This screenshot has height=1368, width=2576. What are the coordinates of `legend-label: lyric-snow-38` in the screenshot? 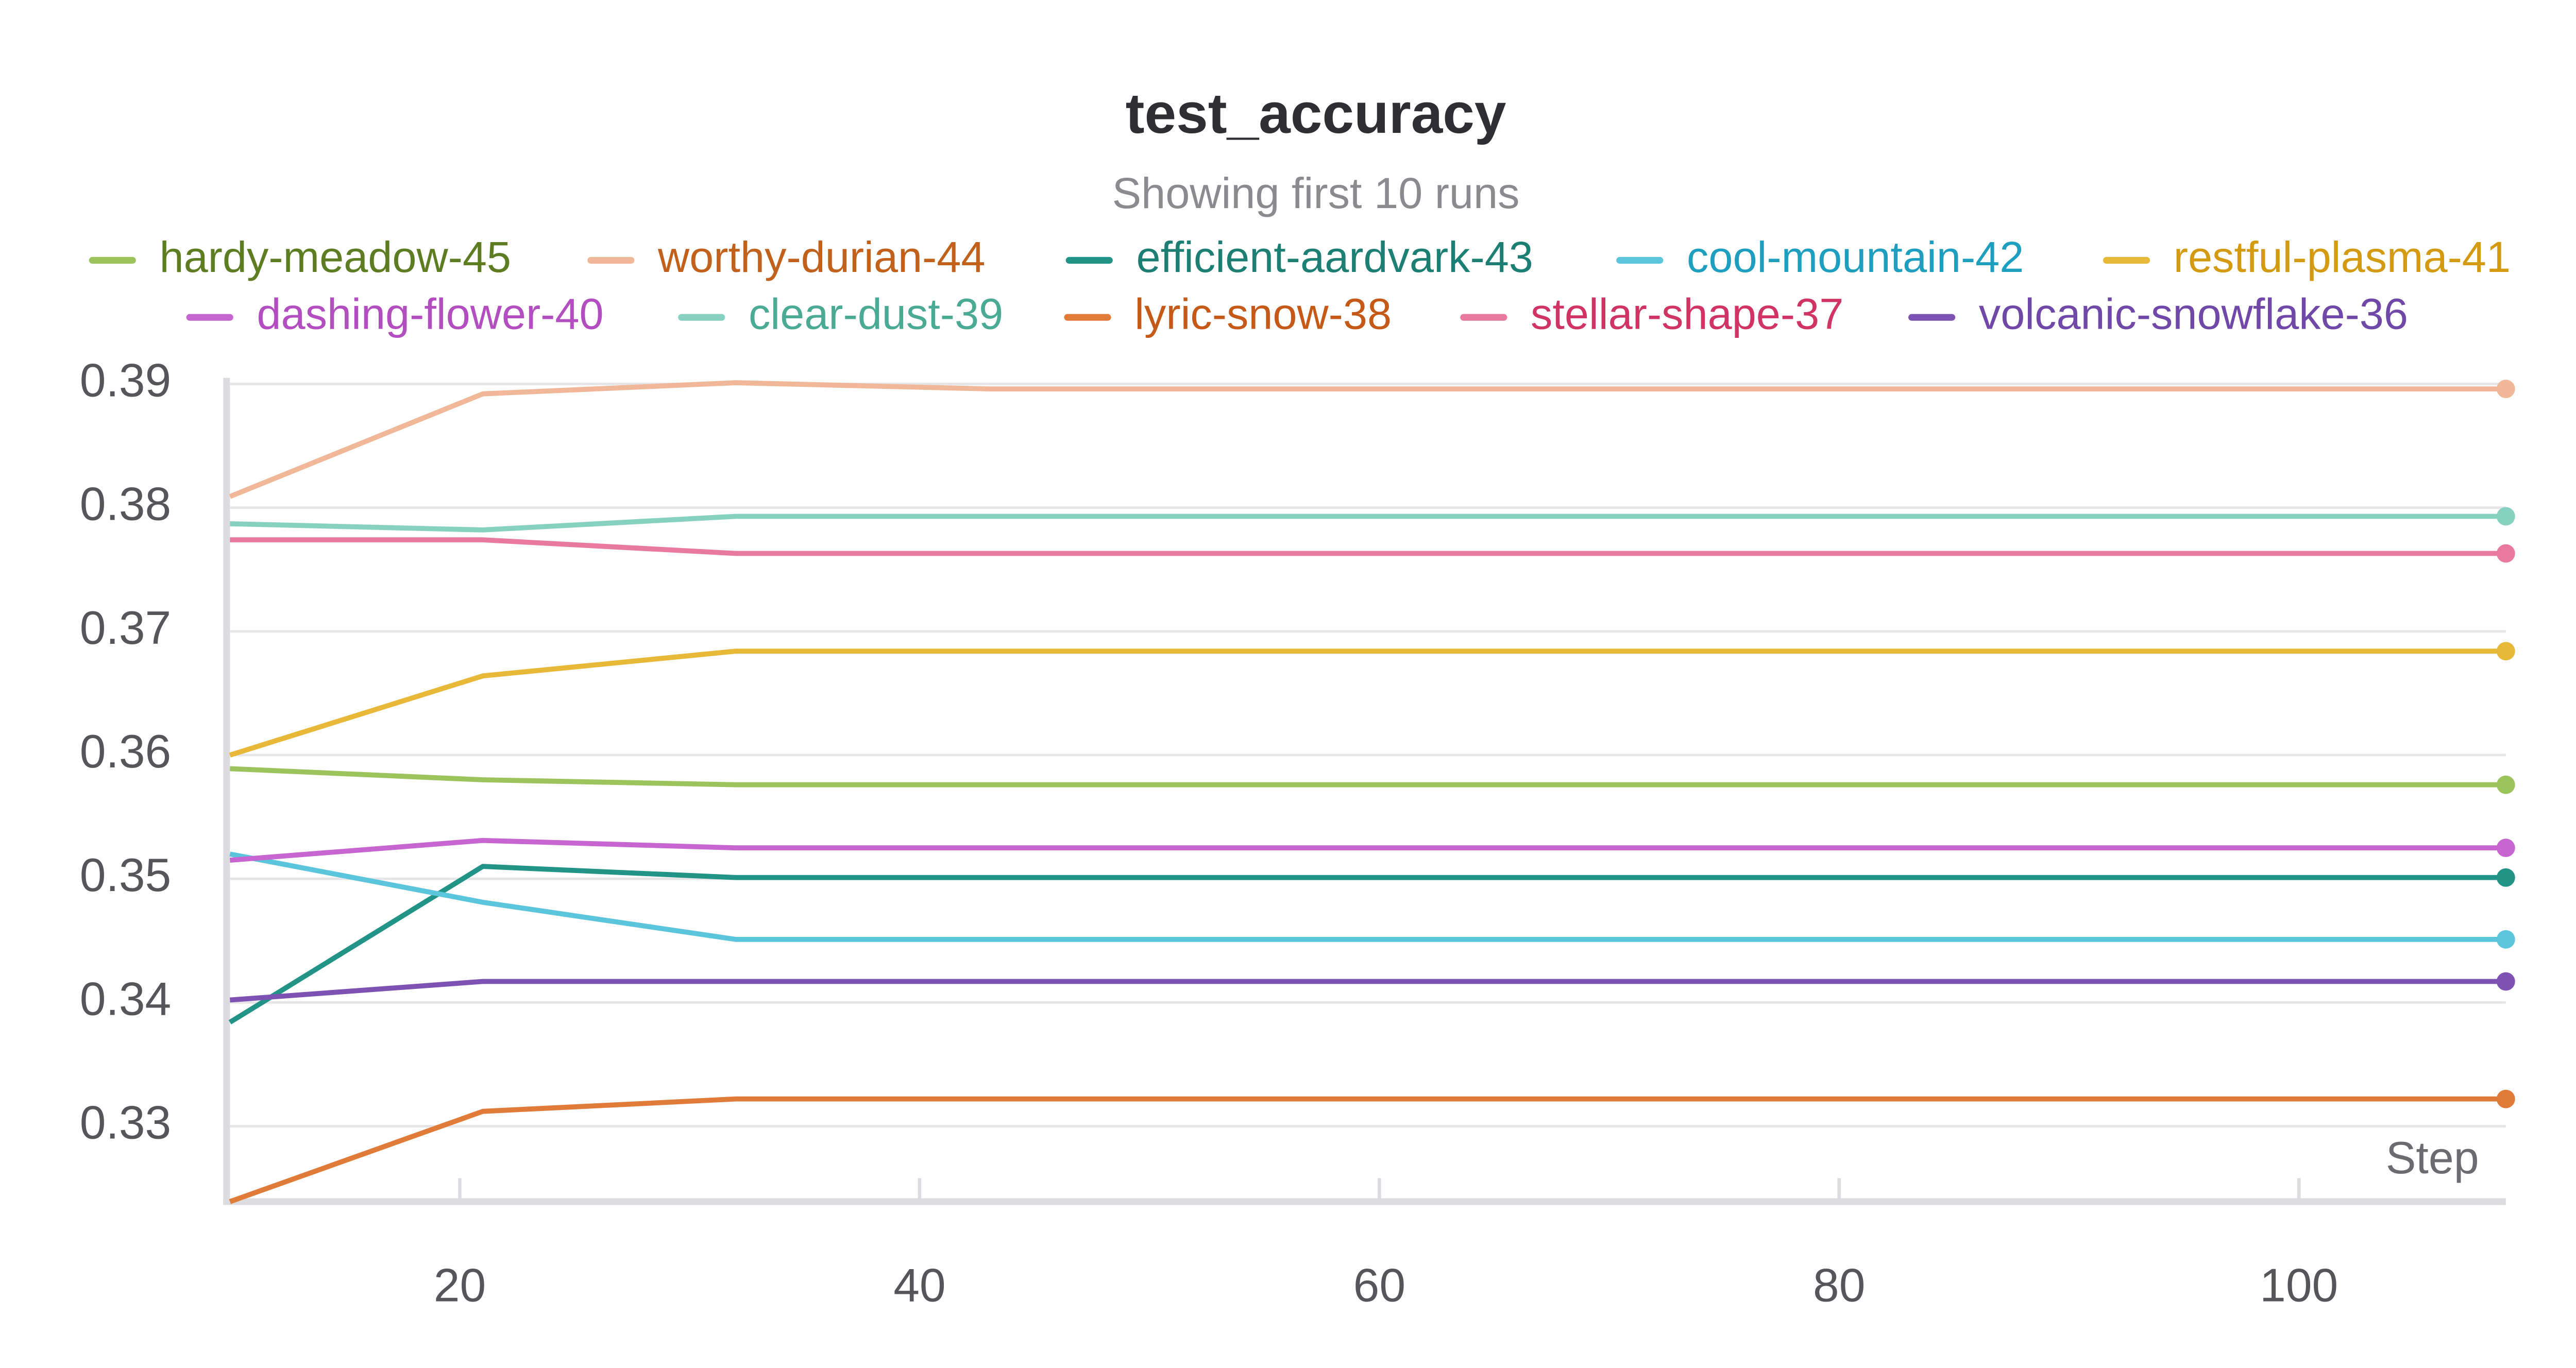 It's located at (1263, 313).